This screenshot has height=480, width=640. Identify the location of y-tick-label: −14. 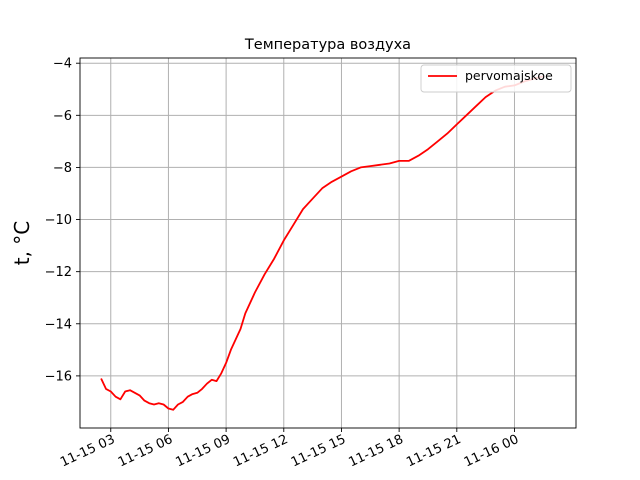
(58, 324).